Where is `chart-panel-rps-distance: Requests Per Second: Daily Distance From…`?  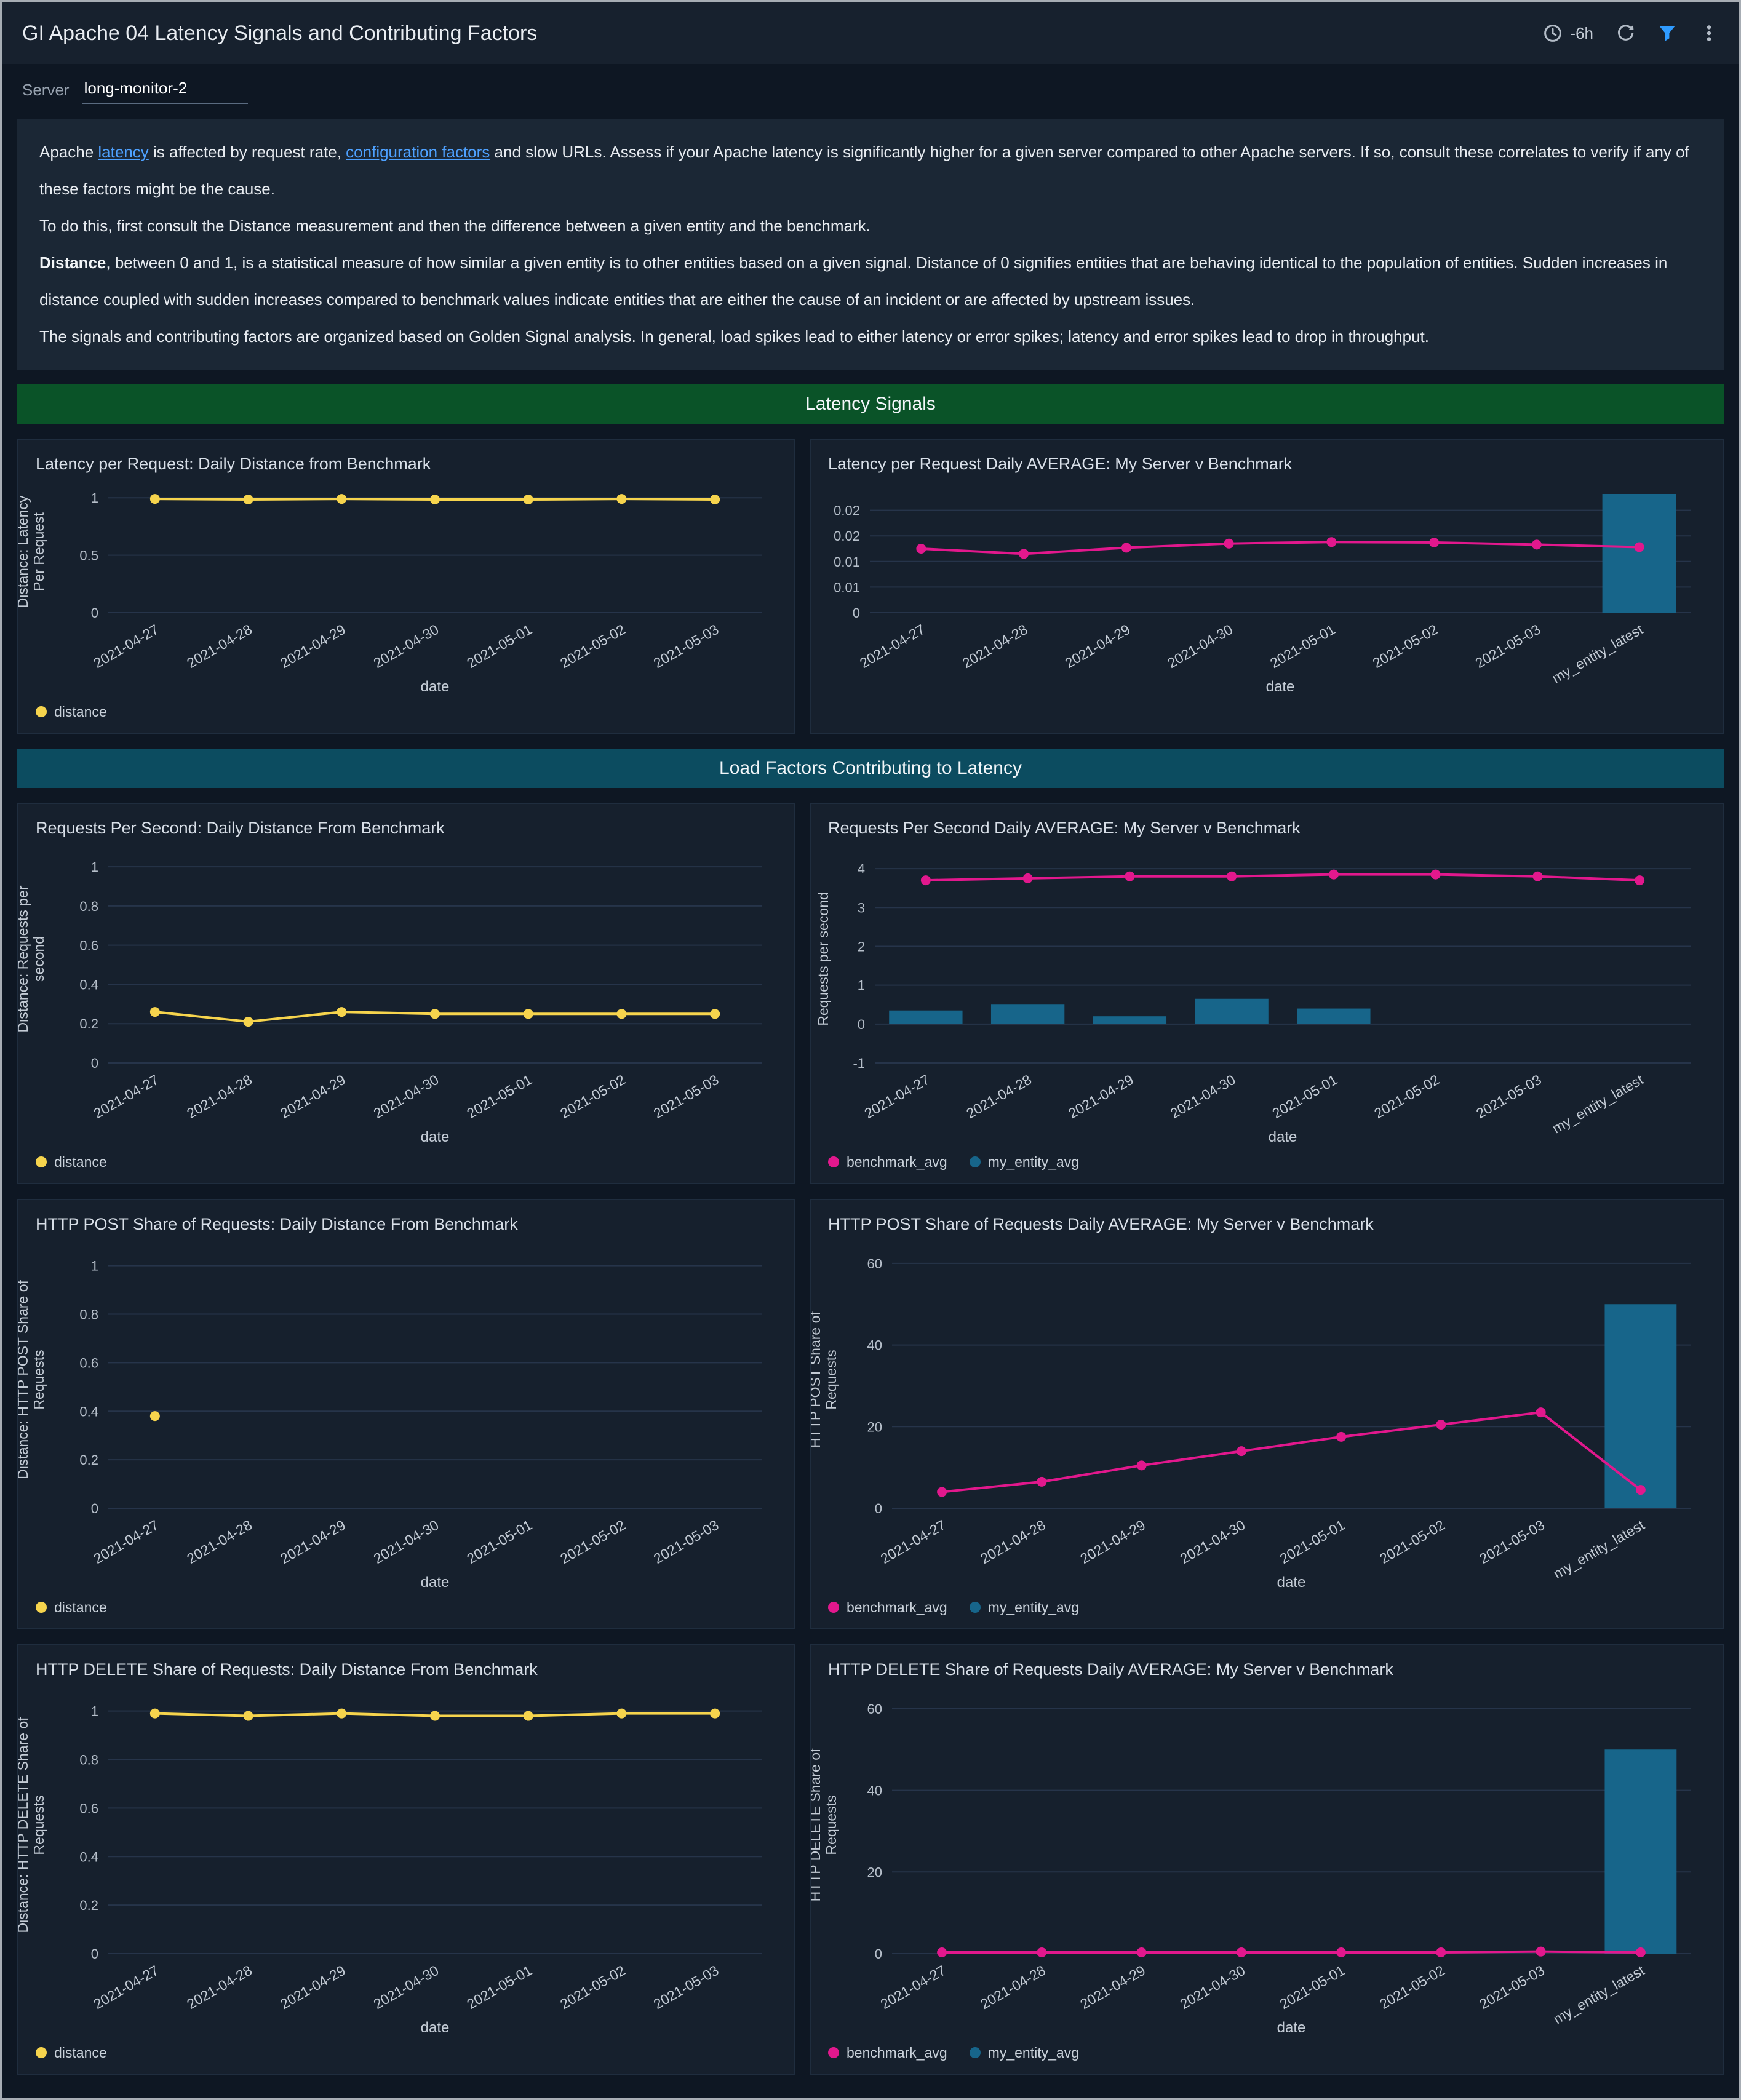 chart-panel-rps-distance: Requests Per Second: Daily Distance From… is located at coordinates (406, 993).